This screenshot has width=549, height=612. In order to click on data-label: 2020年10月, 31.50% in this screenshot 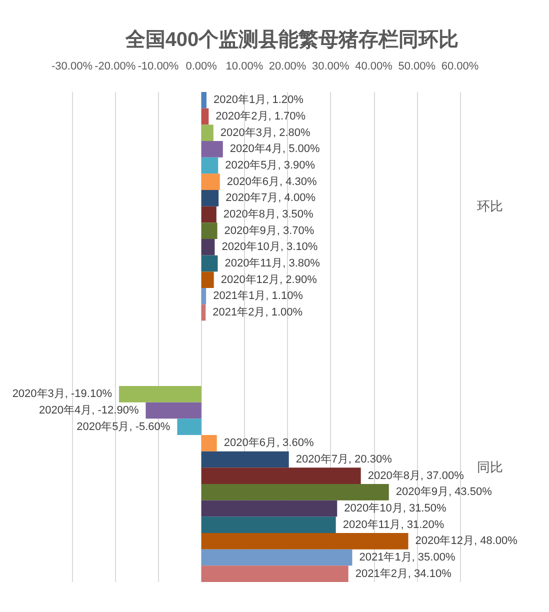, I will do `click(395, 508)`.